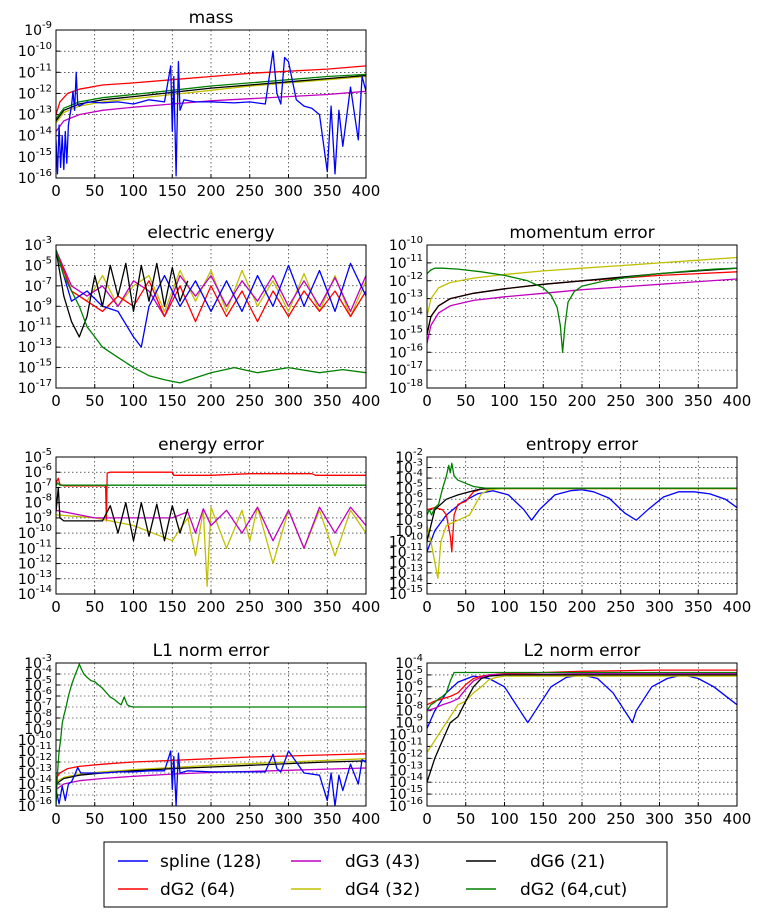 The width and height of the screenshot is (763, 915). What do you see at coordinates (35, 156) in the screenshot?
I see `mass-ytick-label: 10-15` at bounding box center [35, 156].